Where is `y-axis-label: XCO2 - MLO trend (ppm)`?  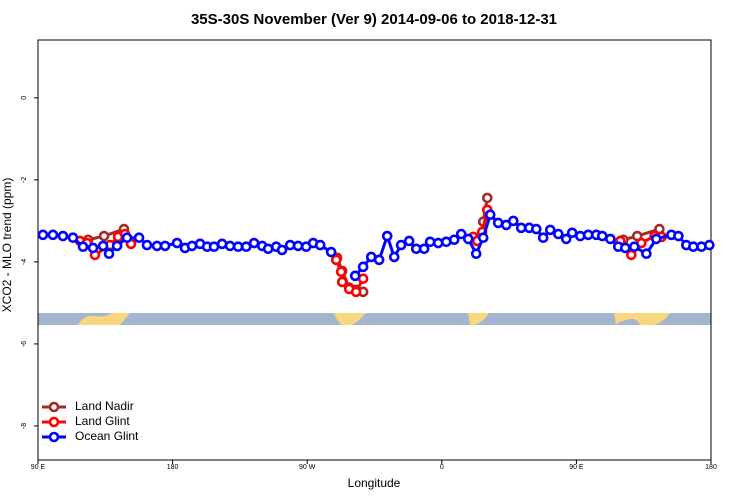 y-axis-label: XCO2 - MLO trend (ppm) is located at coordinates (7, 245).